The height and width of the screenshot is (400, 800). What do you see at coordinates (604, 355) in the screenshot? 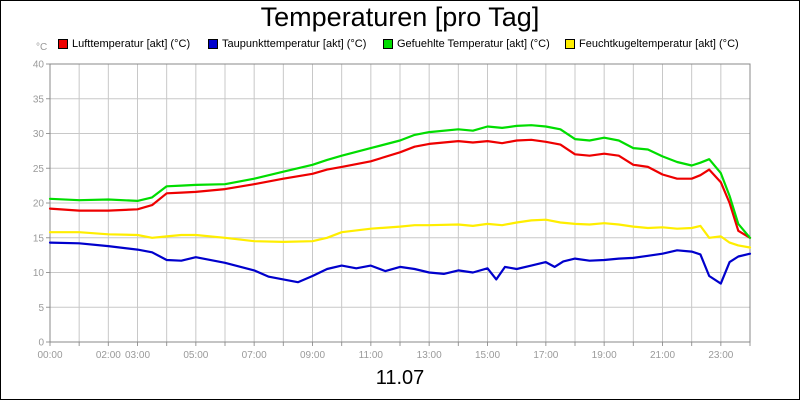
I see `x-tick-label: 19:00` at bounding box center [604, 355].